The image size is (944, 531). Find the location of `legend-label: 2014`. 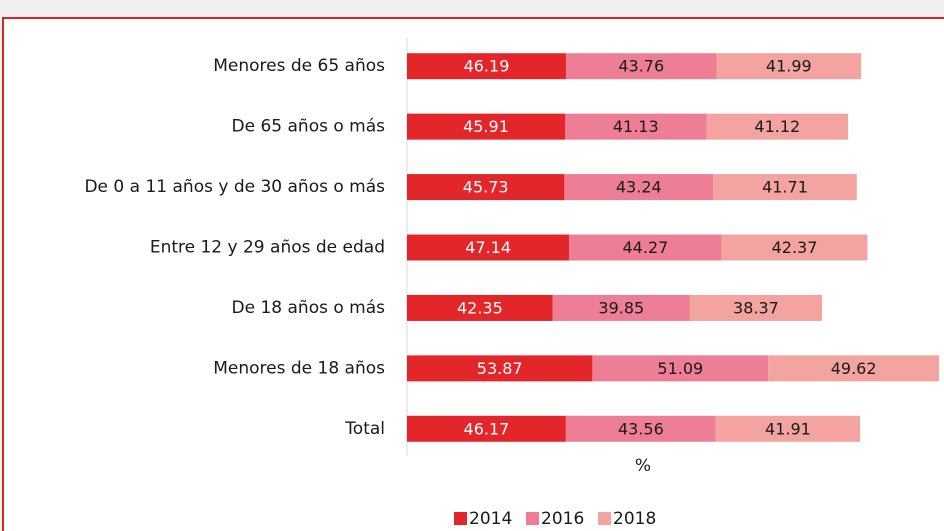

legend-label: 2014 is located at coordinates (490, 519).